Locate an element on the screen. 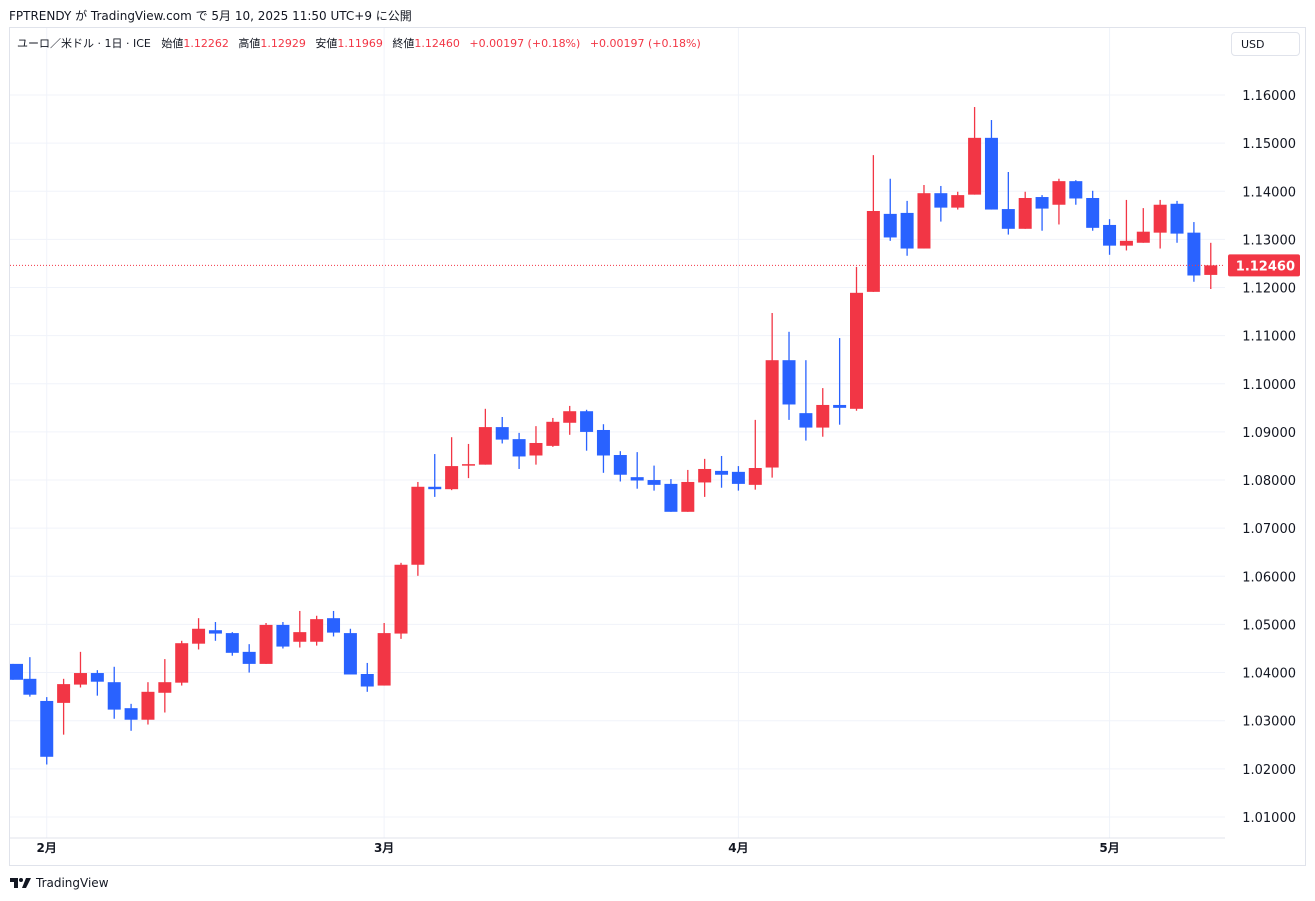 The height and width of the screenshot is (901, 1315). y-tick-label: 1.04000 is located at coordinates (1269, 674).